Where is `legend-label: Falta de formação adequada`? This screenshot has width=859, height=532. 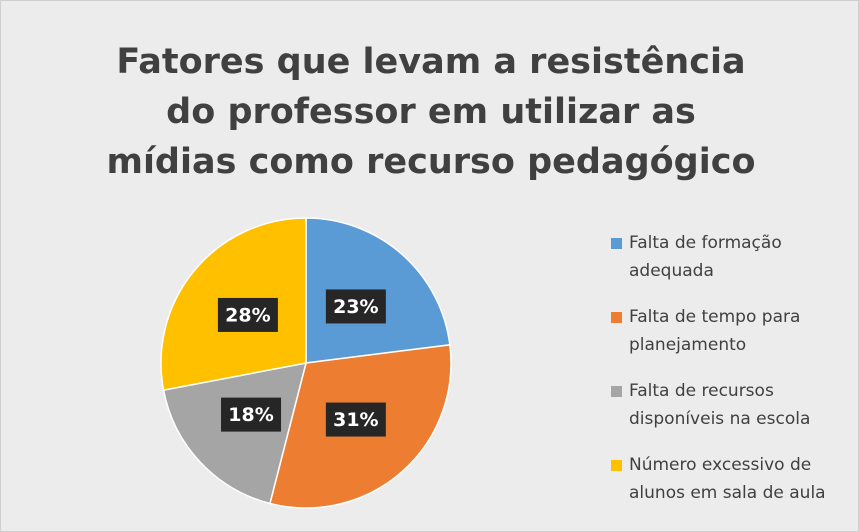
legend-label: Falta de formação adequada is located at coordinates (705, 257).